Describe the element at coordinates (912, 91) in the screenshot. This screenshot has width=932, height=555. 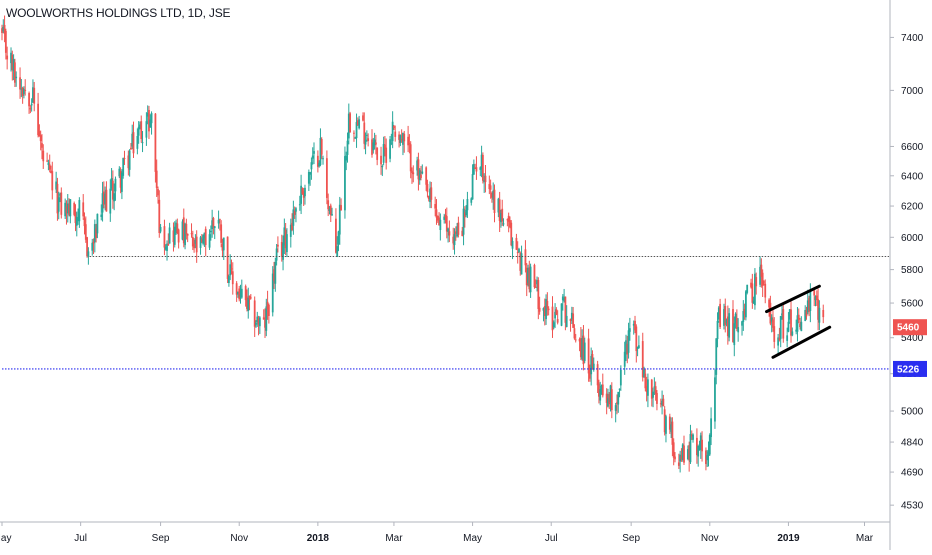
I see `y-tick-label: 7000` at that location.